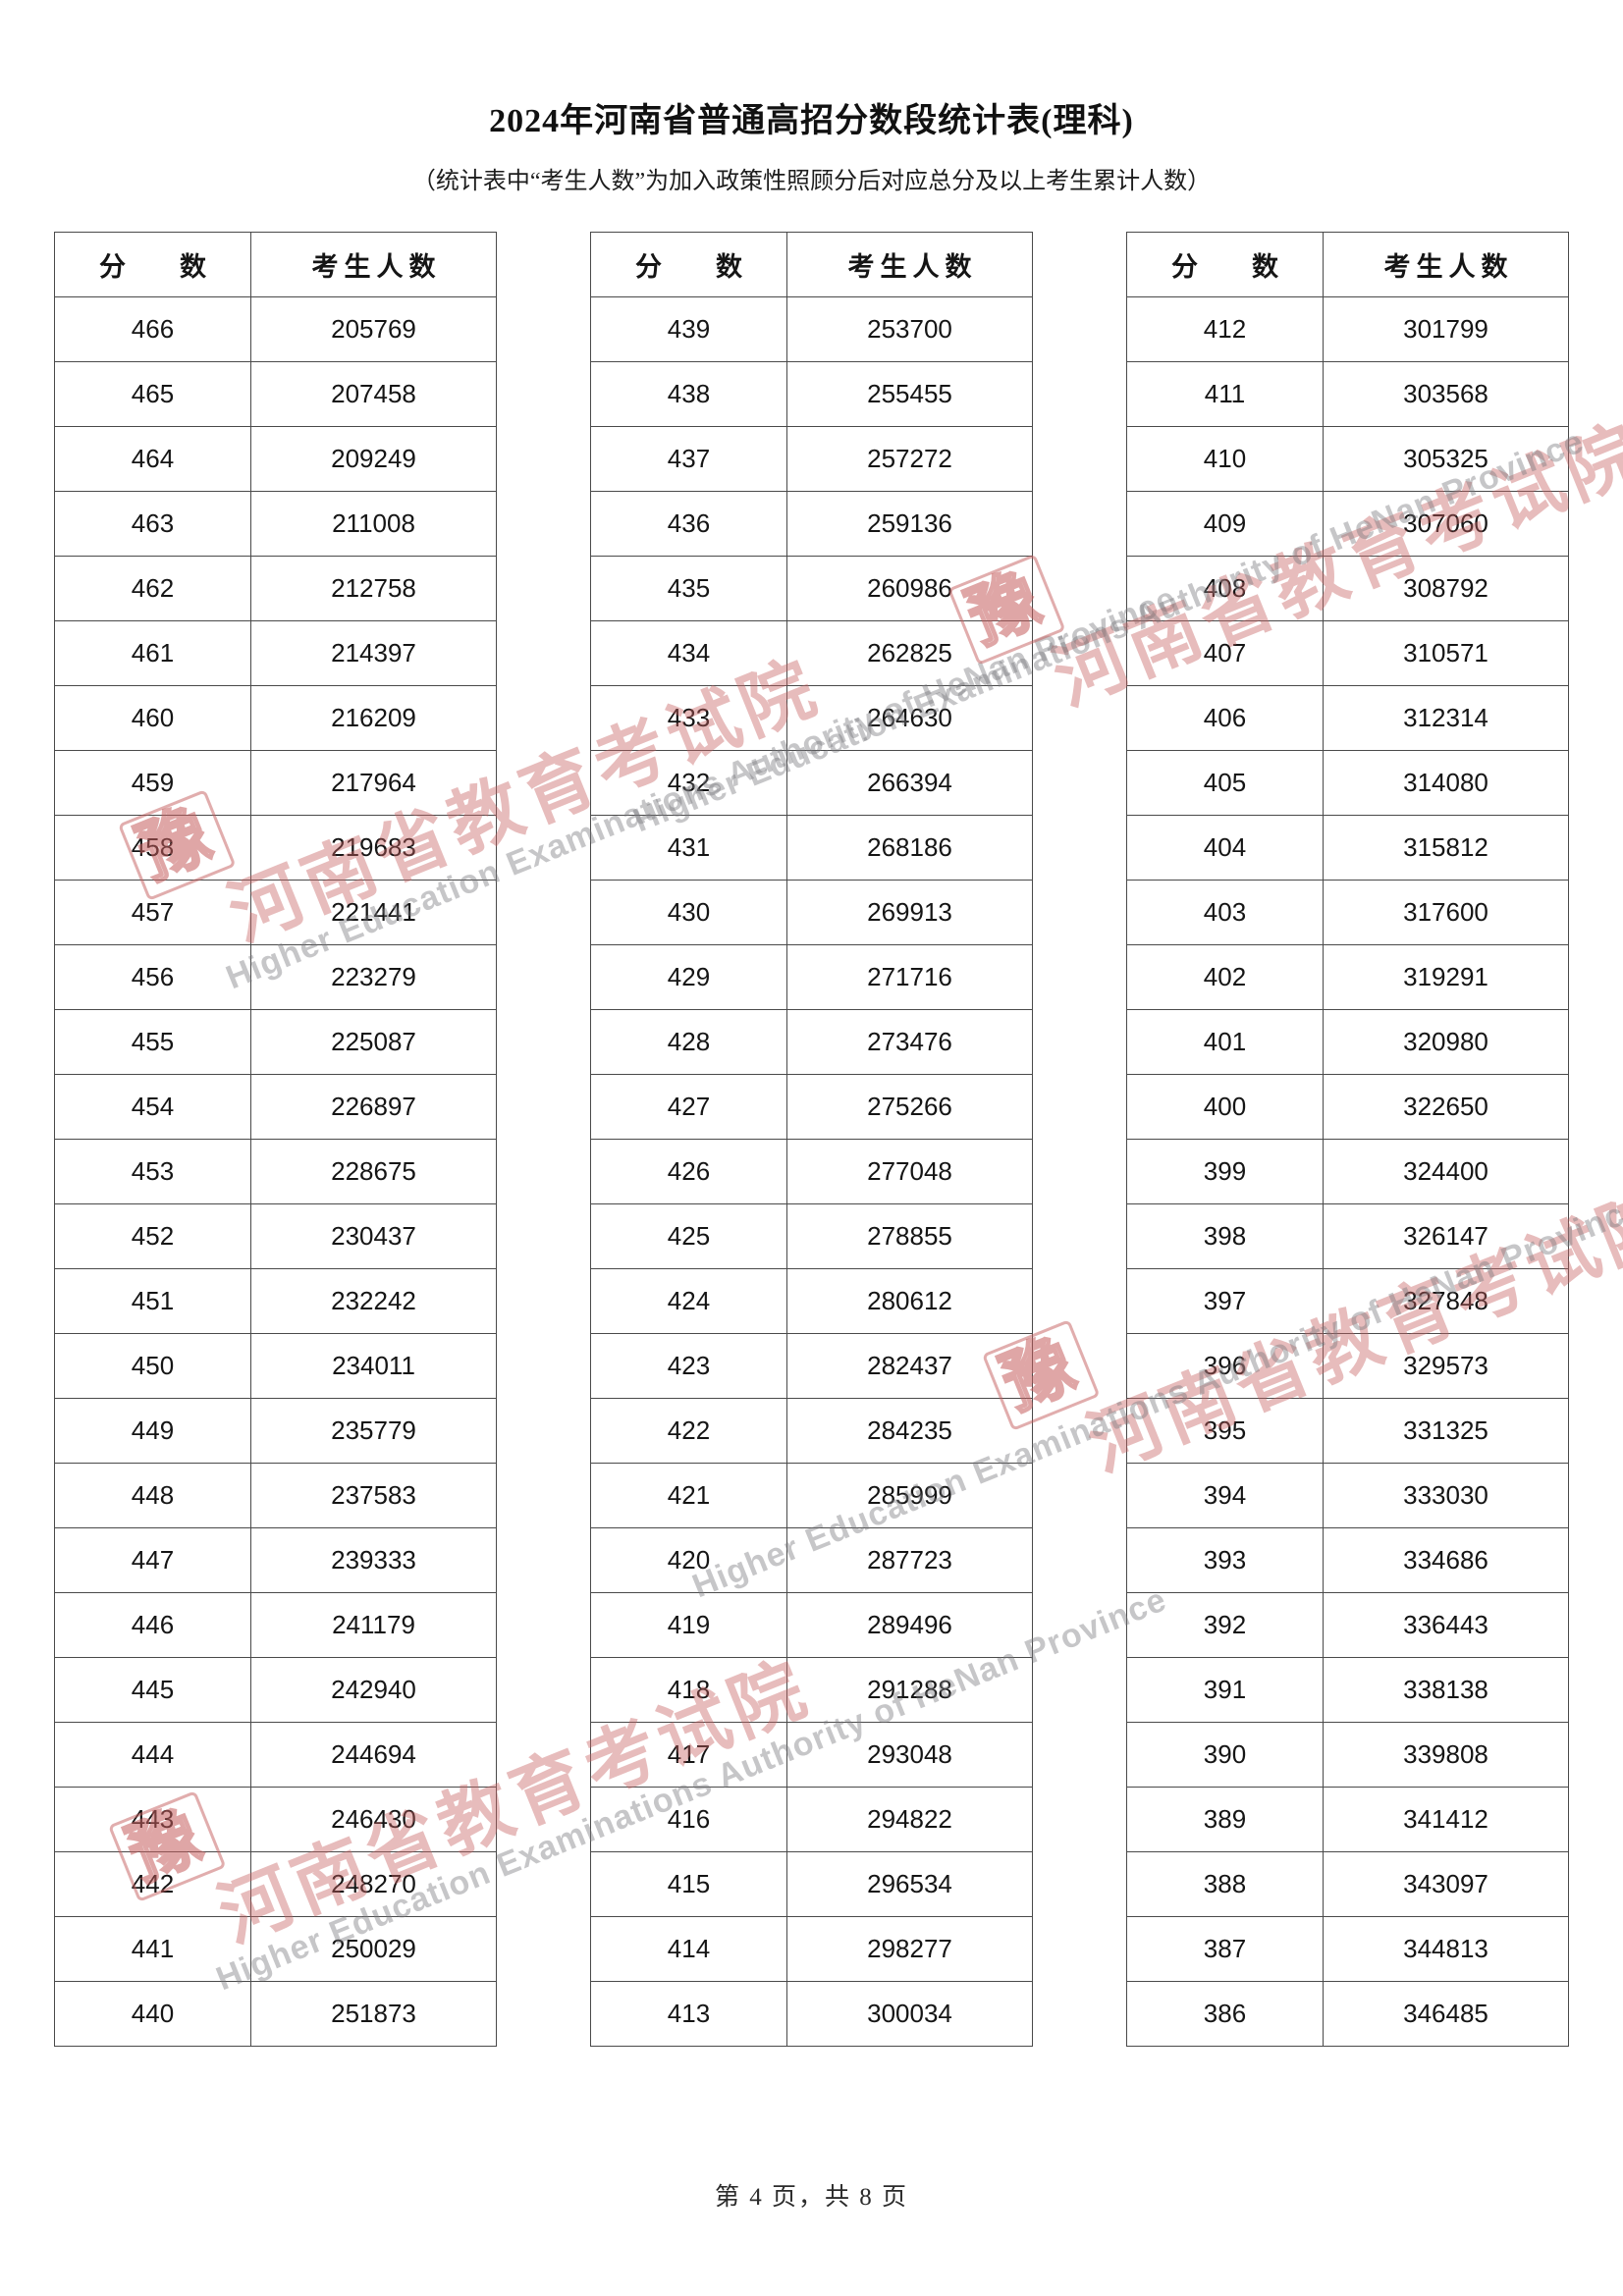 This screenshot has width=1623, height=2296. I want to click on cell-count: 291288, so click(909, 1689).